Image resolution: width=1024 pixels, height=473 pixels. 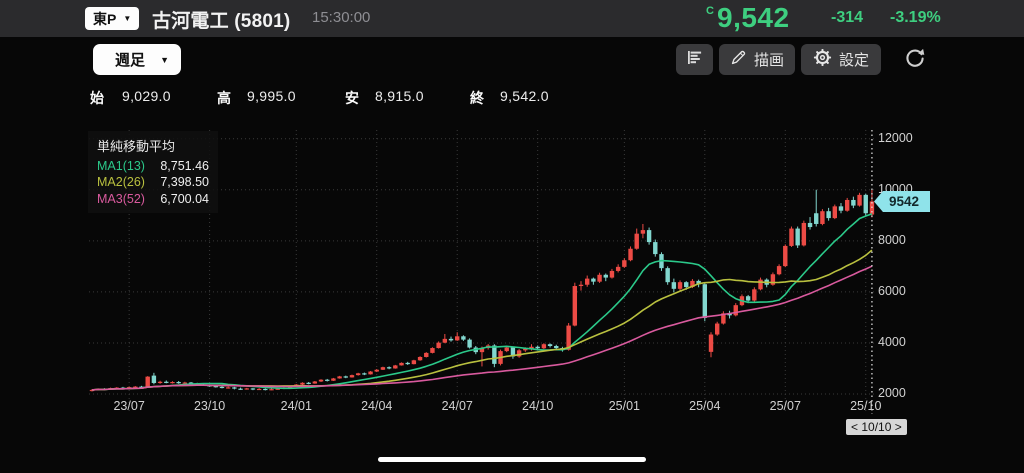 I want to click on ma1-value: 8,751.46, so click(x=184, y=166).